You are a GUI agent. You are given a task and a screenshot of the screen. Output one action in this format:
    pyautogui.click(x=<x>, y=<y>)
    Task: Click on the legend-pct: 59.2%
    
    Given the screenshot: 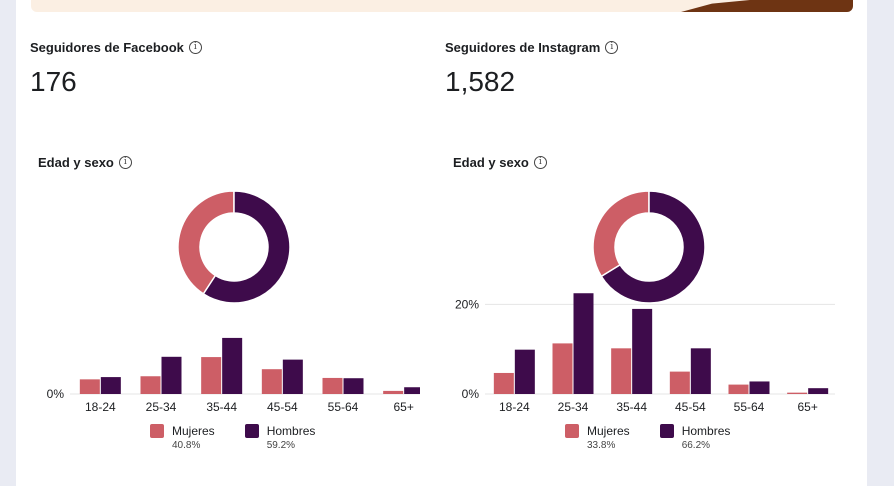 What is the action you would take?
    pyautogui.click(x=281, y=445)
    